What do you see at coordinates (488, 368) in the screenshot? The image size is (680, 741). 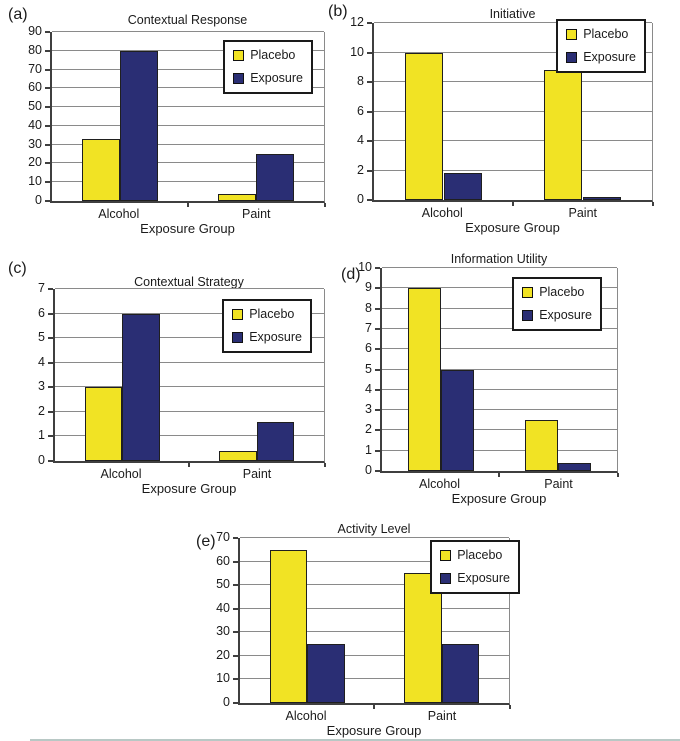 I see `plot-area: 0 1 2 3 4 5 6 7 8 9 10 Placebo Exposure` at bounding box center [488, 368].